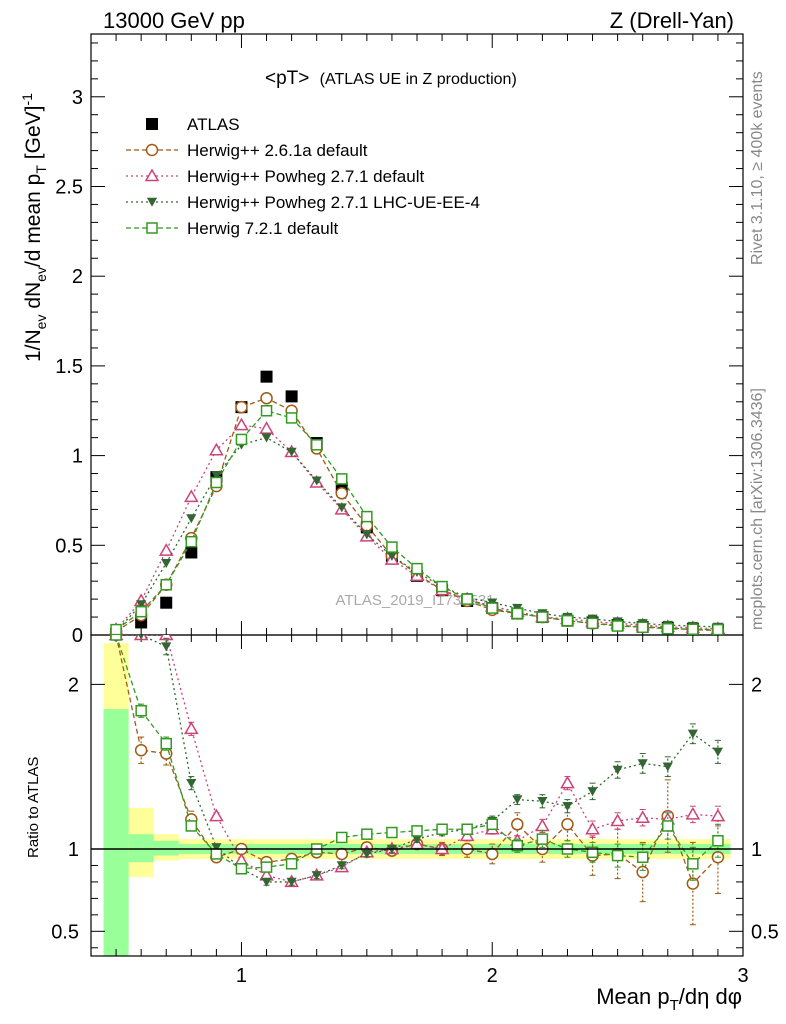  I want to click on header-left: 13000 GeV pp, so click(174, 20).